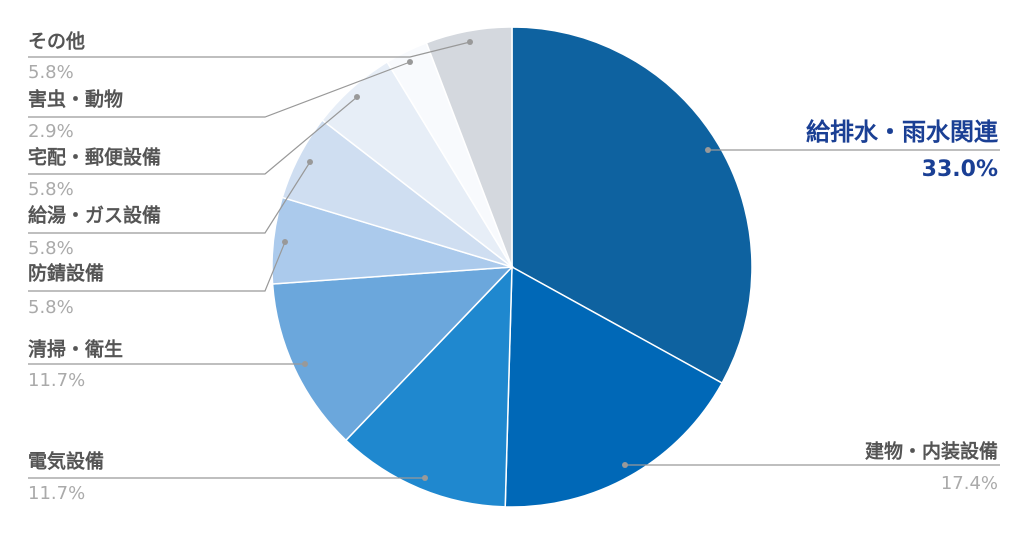 This screenshot has width=1024, height=538. I want to click on value-label: 33.0%, so click(960, 169).